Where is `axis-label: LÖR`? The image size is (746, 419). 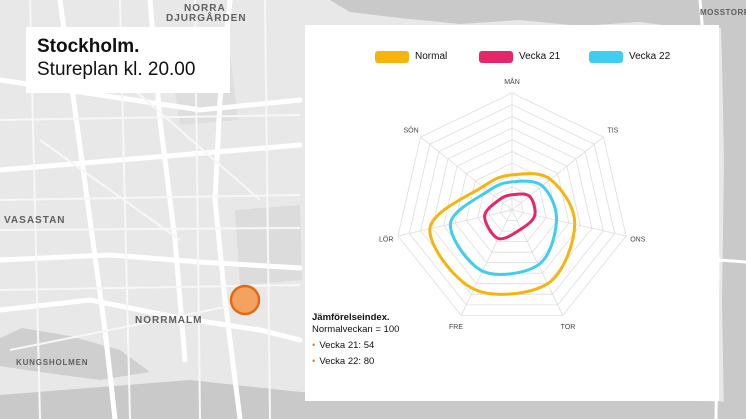
axis-label: LÖR is located at coordinates (386, 240).